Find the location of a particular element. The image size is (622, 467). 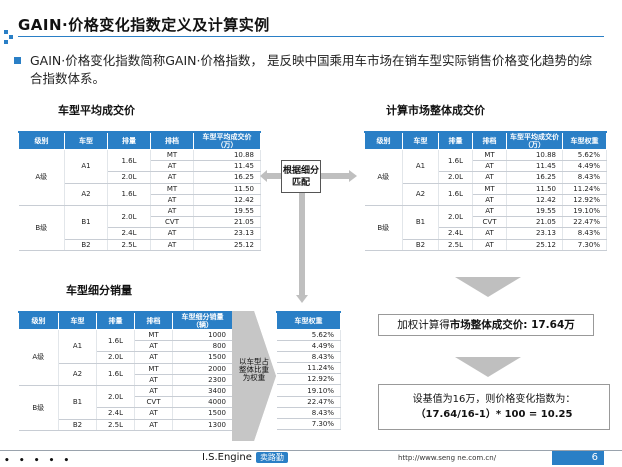

table-row: A2 1.6L MT 2000 is located at coordinates (126, 374).